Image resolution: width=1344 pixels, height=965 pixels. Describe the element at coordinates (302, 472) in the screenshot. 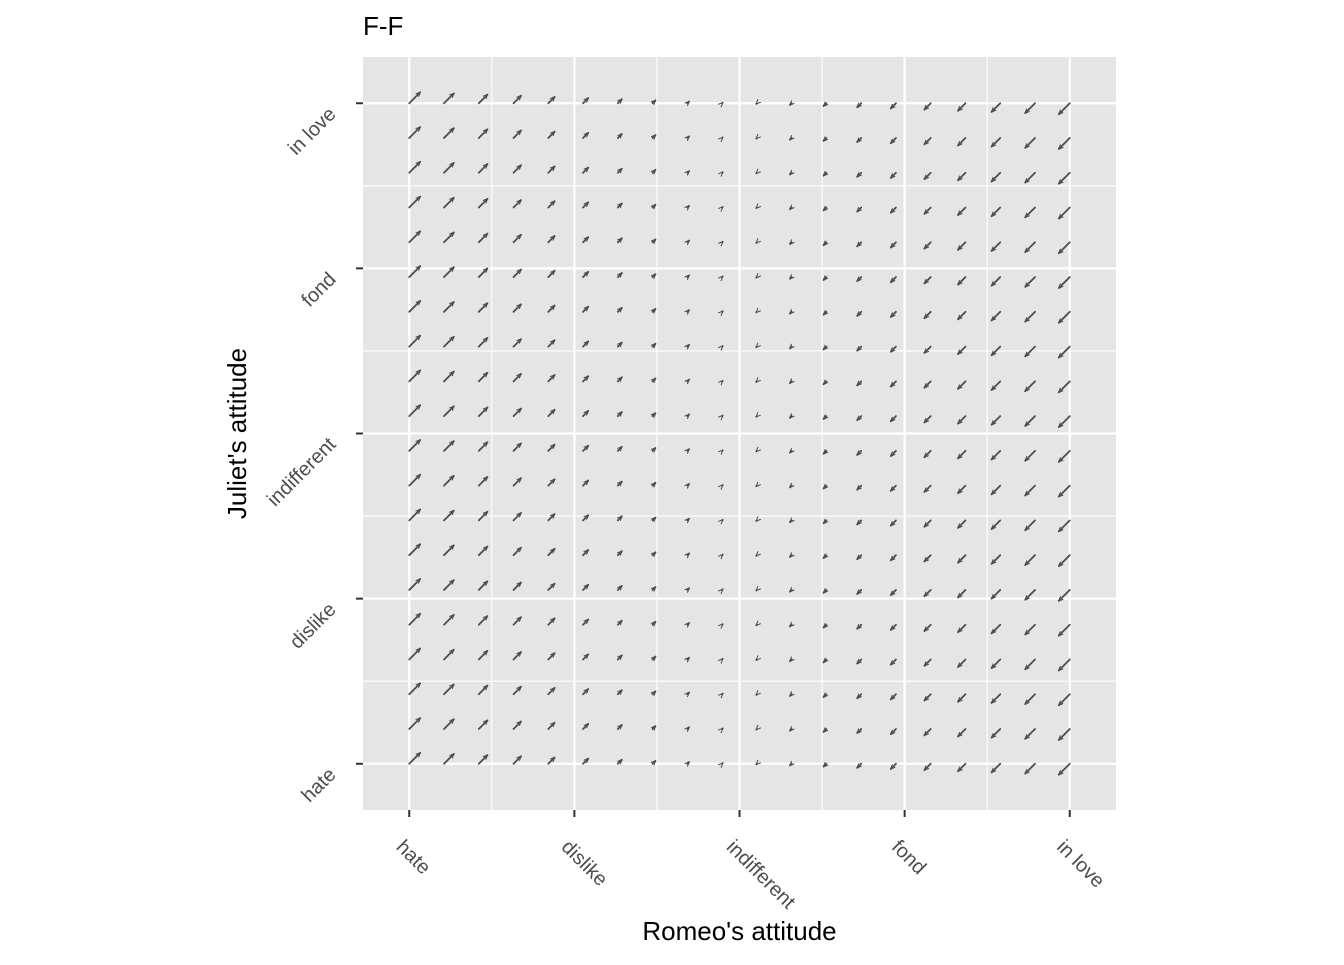

I see `y-tick-label: indifferent` at that location.